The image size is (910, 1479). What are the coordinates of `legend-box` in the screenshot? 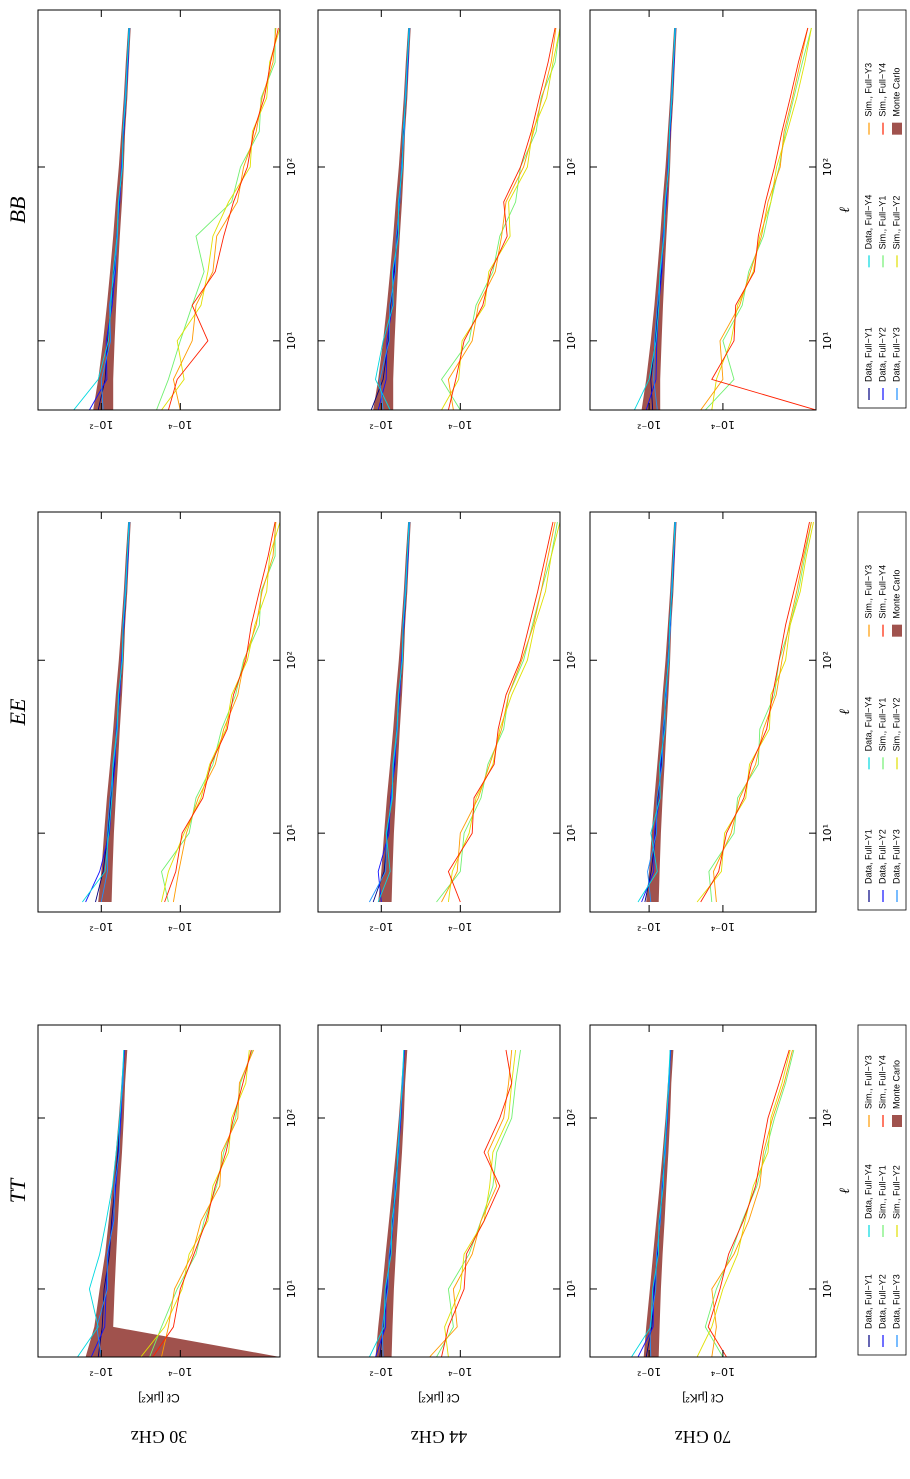 It's located at (882, 1190).